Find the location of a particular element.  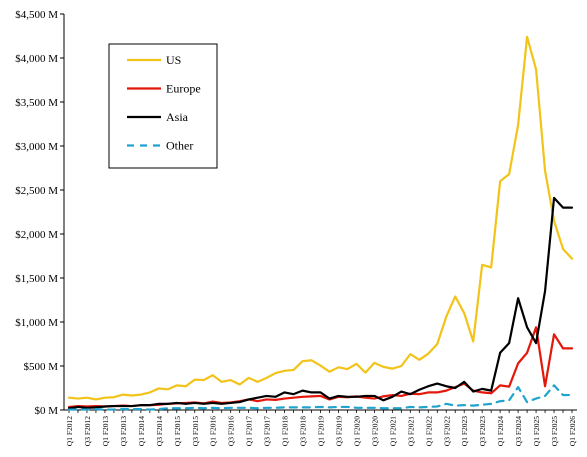

x-tick-label: Q3 F2023 is located at coordinates (482, 431).